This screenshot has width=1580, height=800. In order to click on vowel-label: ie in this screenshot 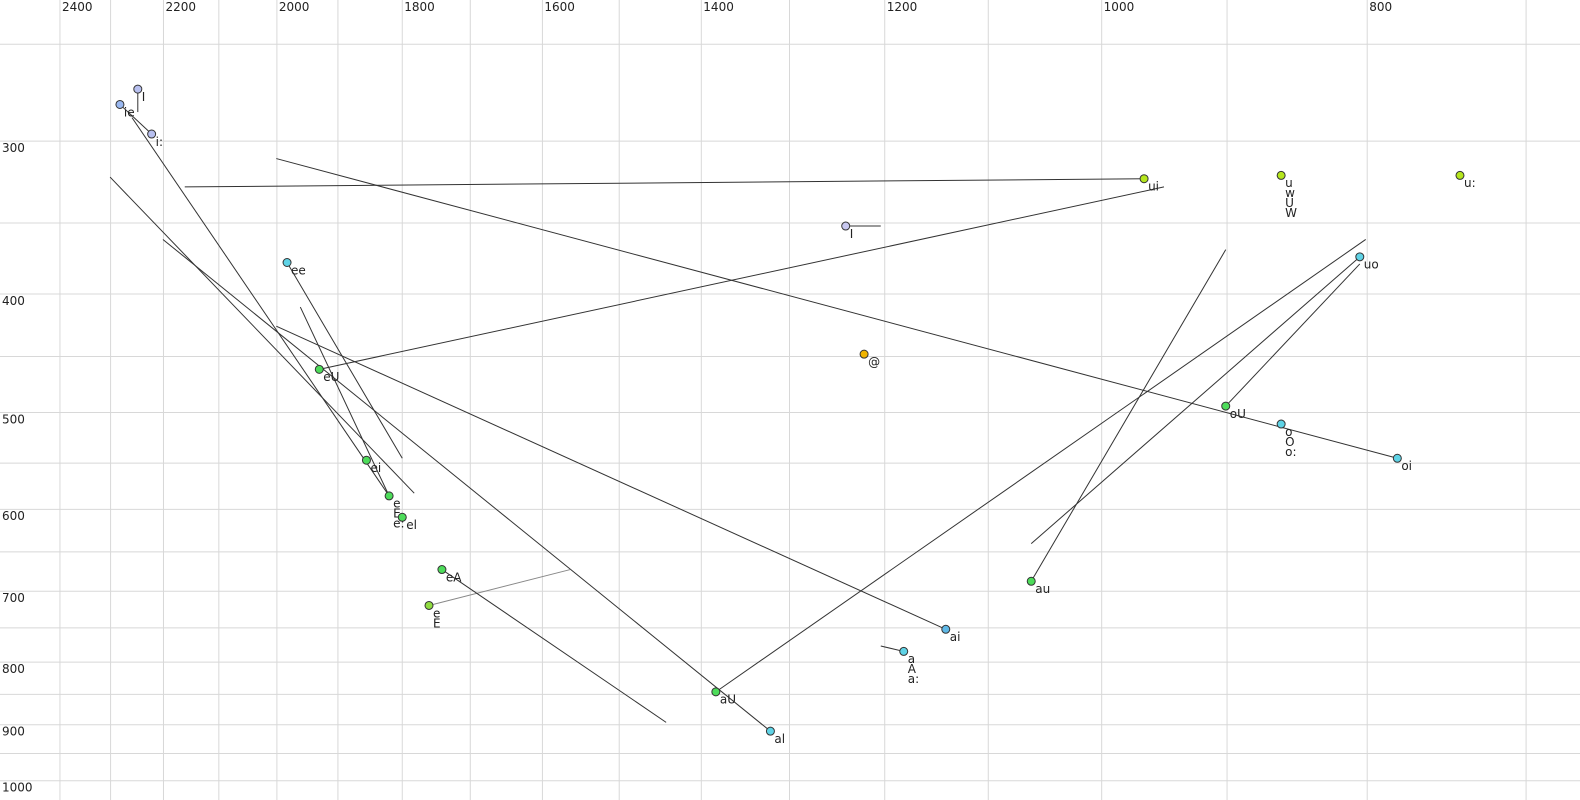, I will do `click(129, 112)`.